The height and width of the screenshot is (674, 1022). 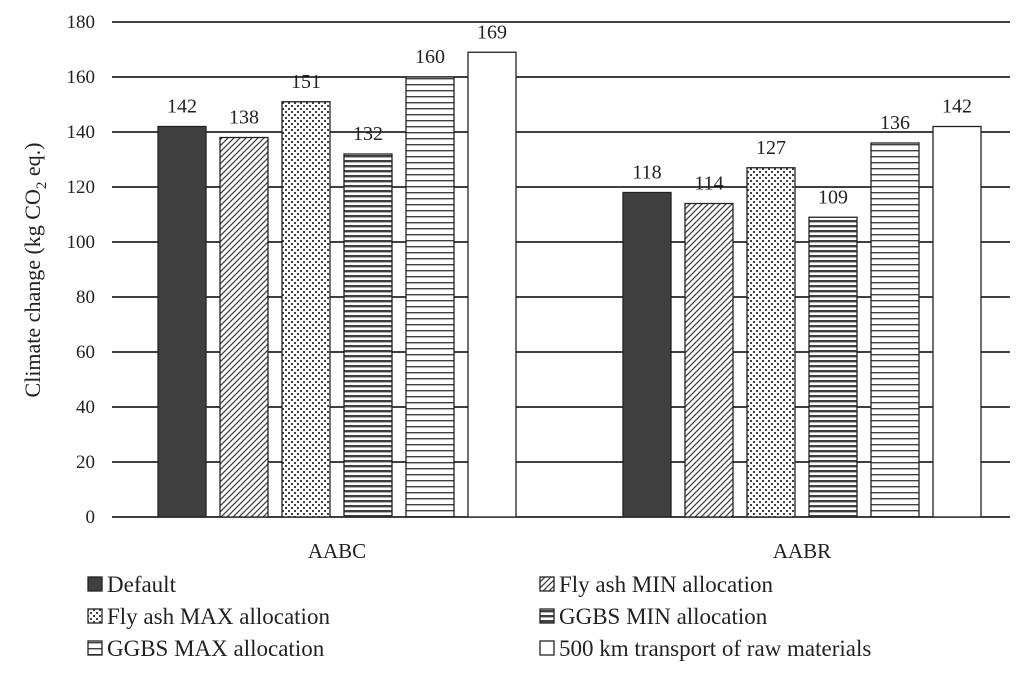 I want to click on data-label: 132, so click(x=368, y=134).